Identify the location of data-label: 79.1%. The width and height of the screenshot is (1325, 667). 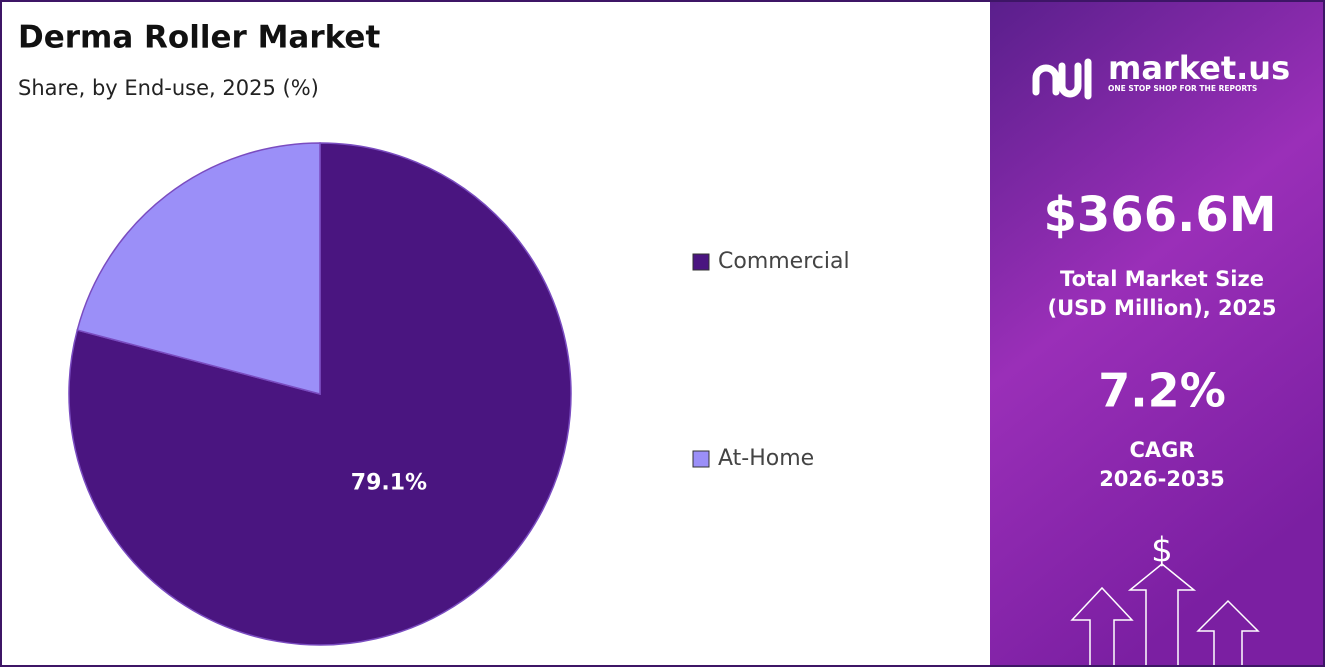
(389, 482).